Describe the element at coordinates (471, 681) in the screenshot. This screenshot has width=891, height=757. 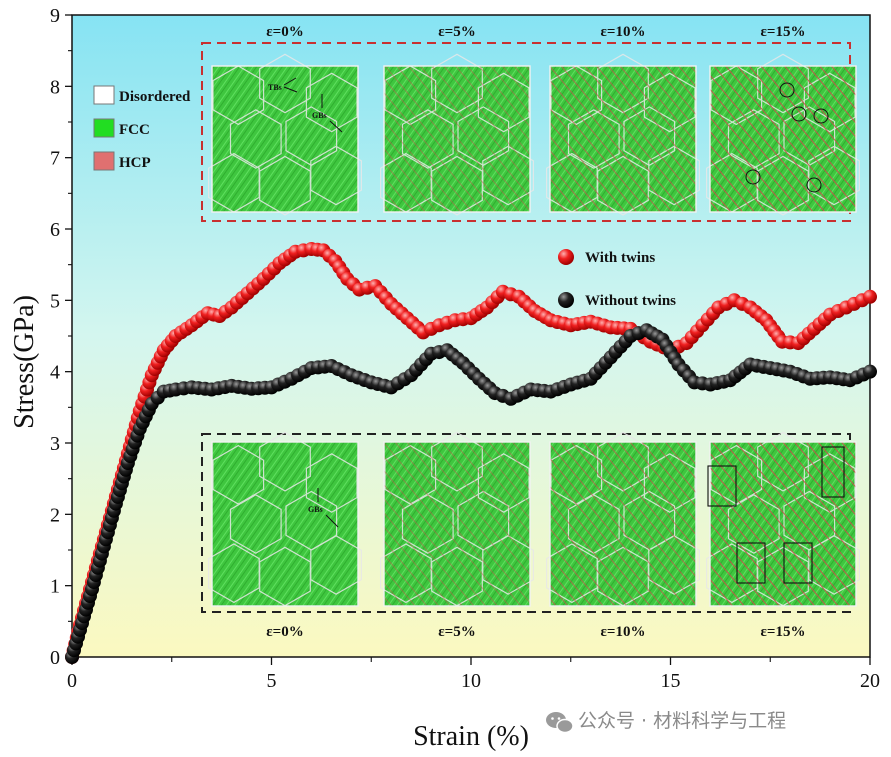
I see `x-tick-label: 10` at that location.